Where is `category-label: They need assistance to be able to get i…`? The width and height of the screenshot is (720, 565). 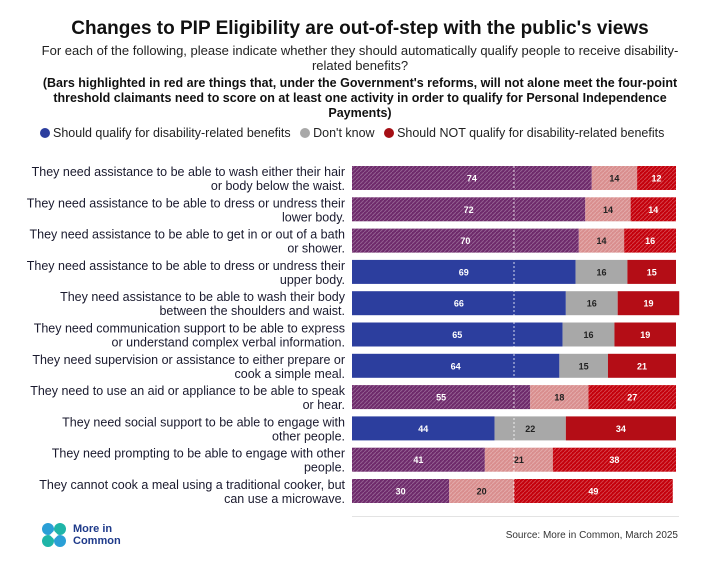 category-label: They need assistance to be able to get i… is located at coordinates (188, 242).